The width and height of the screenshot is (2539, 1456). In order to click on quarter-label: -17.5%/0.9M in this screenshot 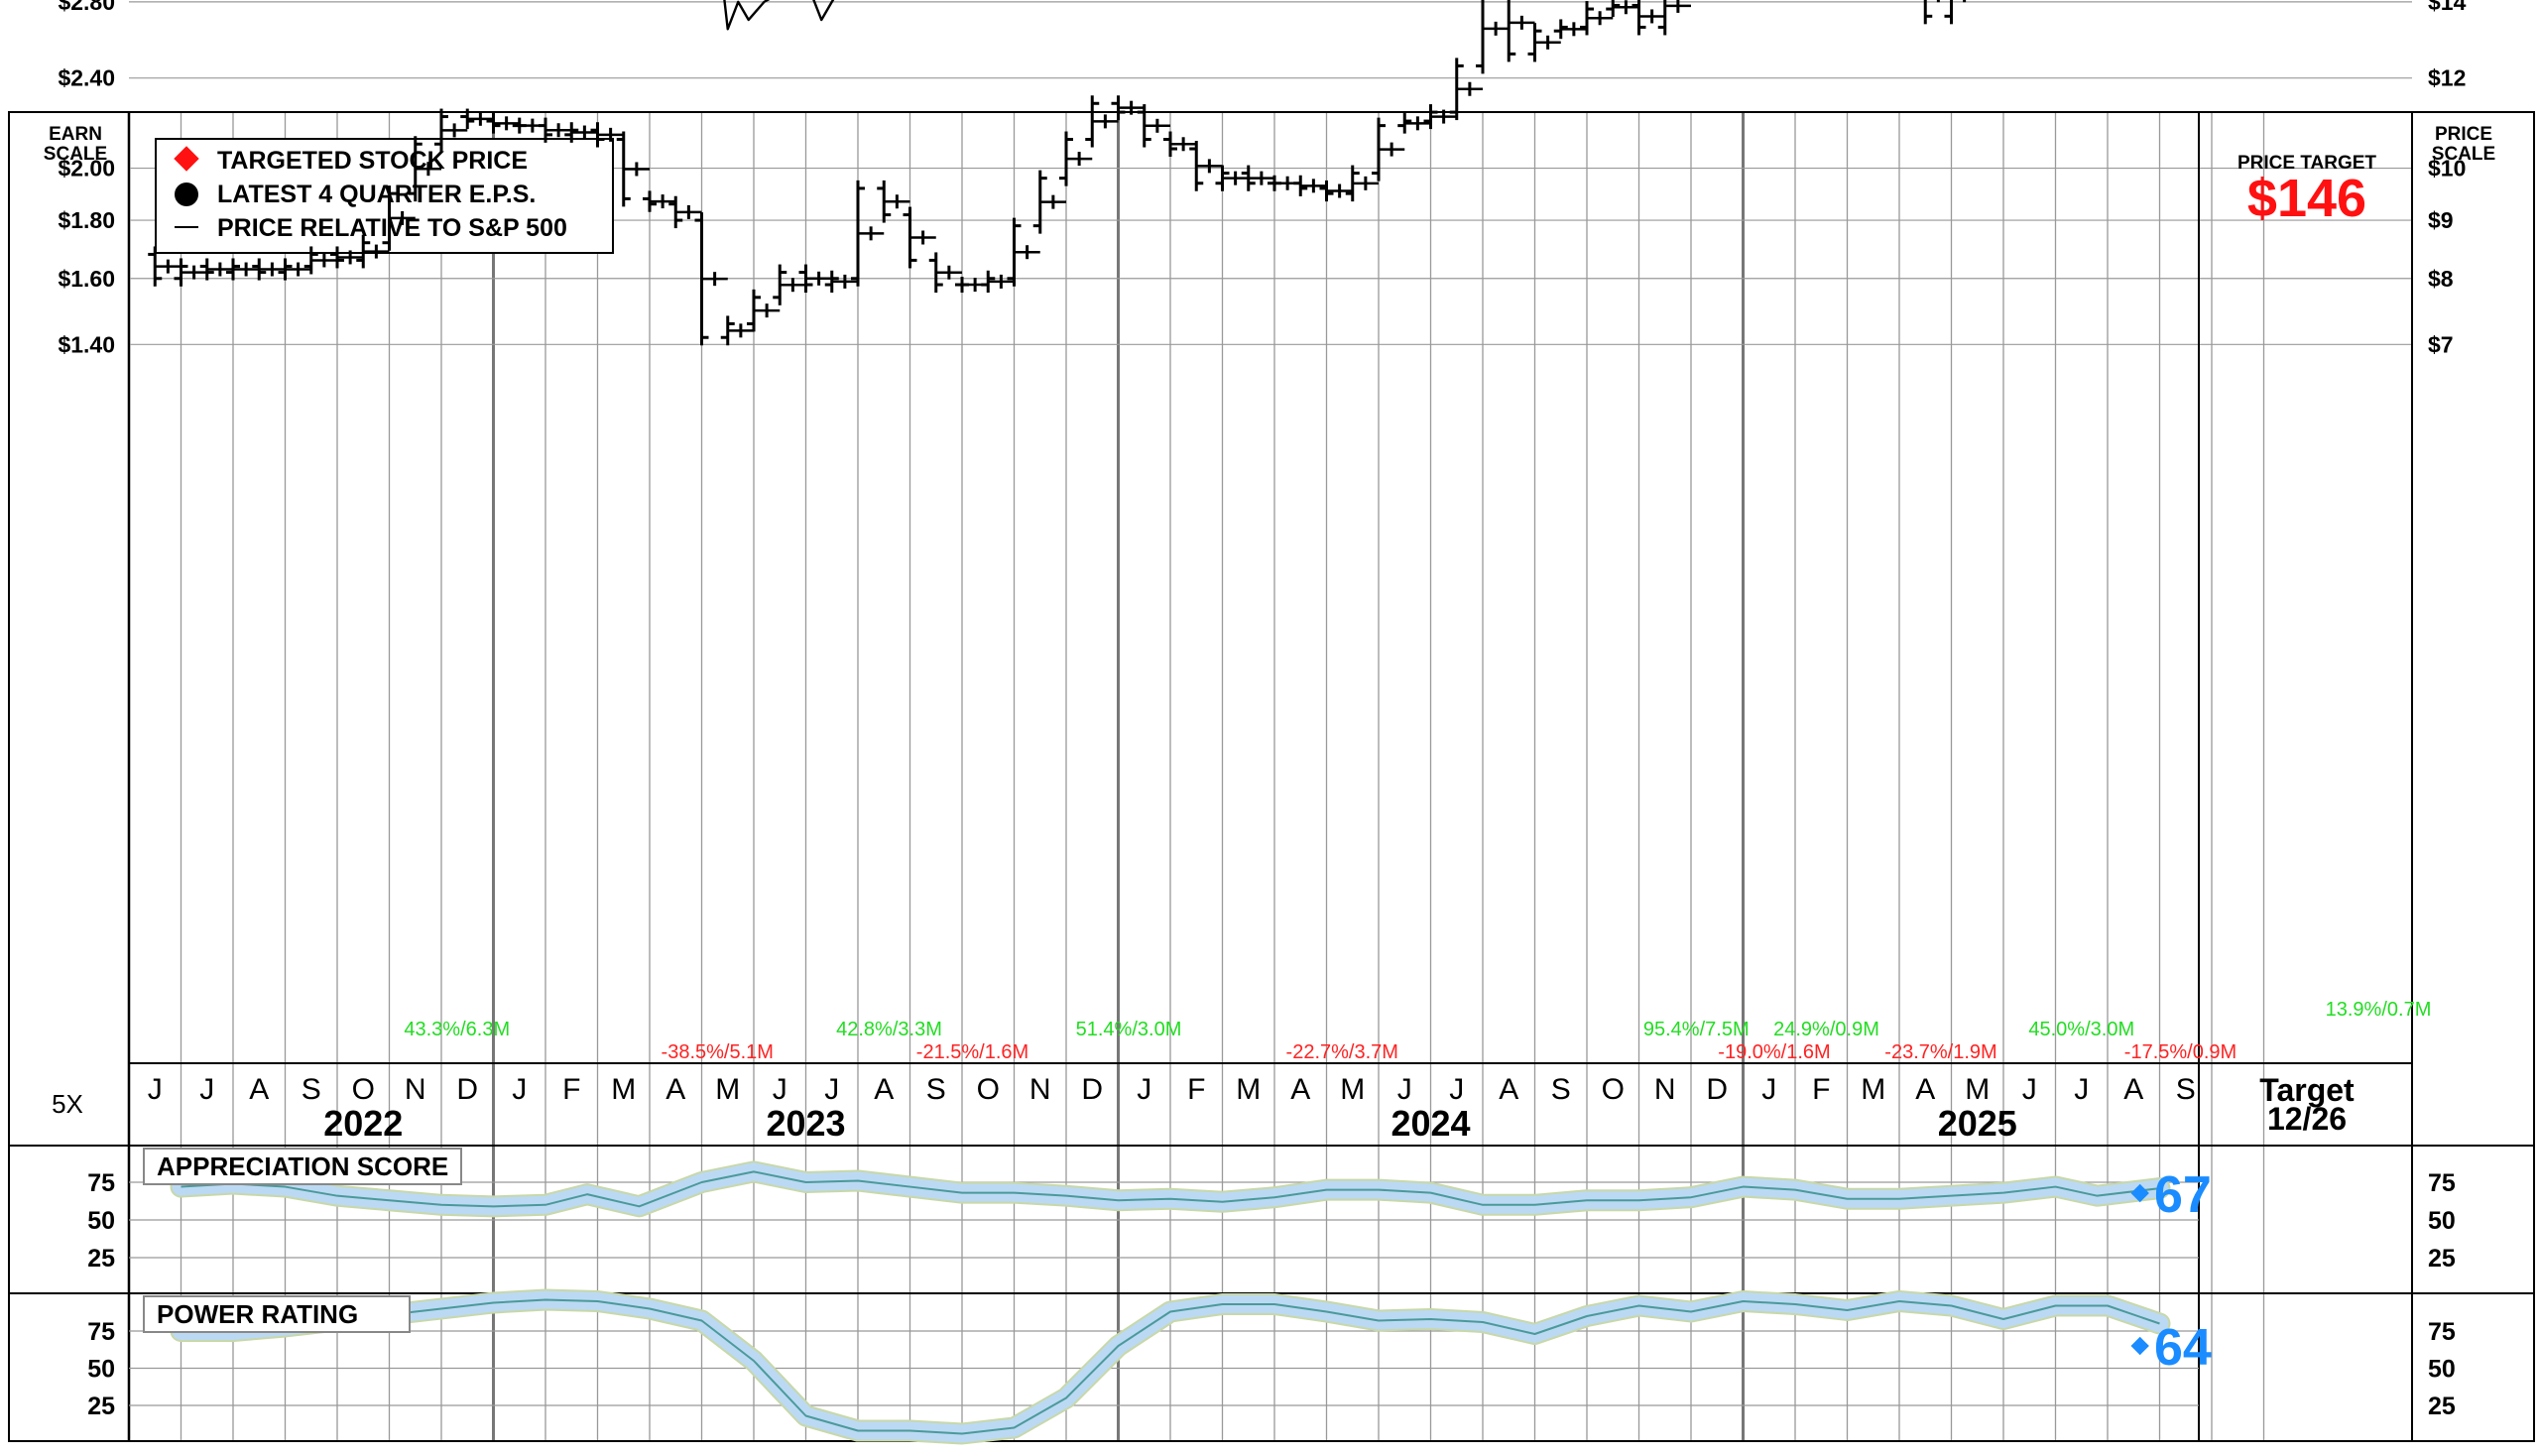, I will do `click(2180, 1052)`.